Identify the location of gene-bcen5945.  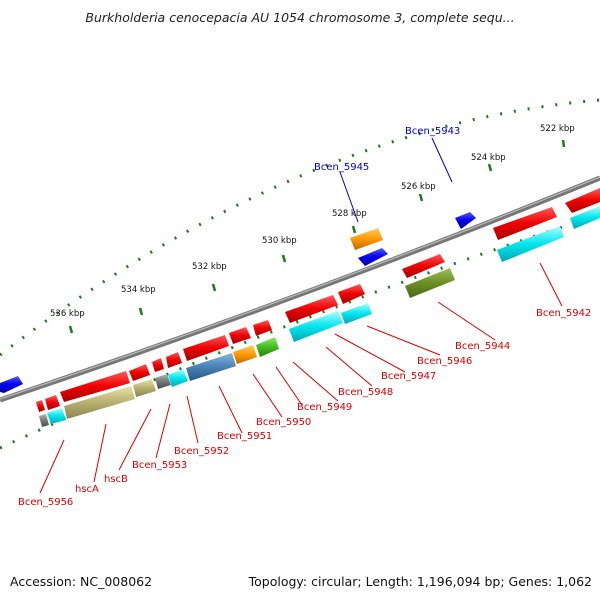
(373, 257).